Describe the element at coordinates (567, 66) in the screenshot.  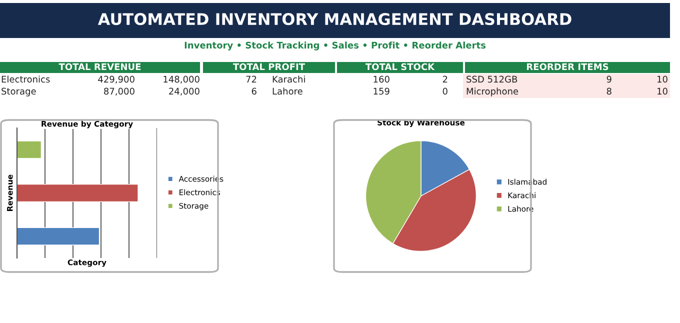
I see `text: REORDER ITEMS` at that location.